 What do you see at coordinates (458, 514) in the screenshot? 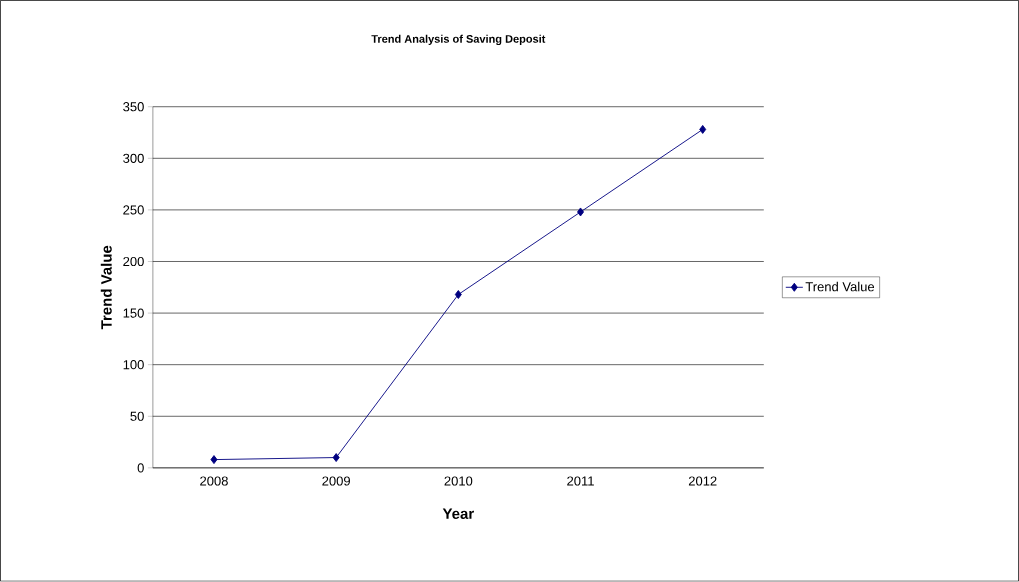
I see `x-axis-title: Year` at bounding box center [458, 514].